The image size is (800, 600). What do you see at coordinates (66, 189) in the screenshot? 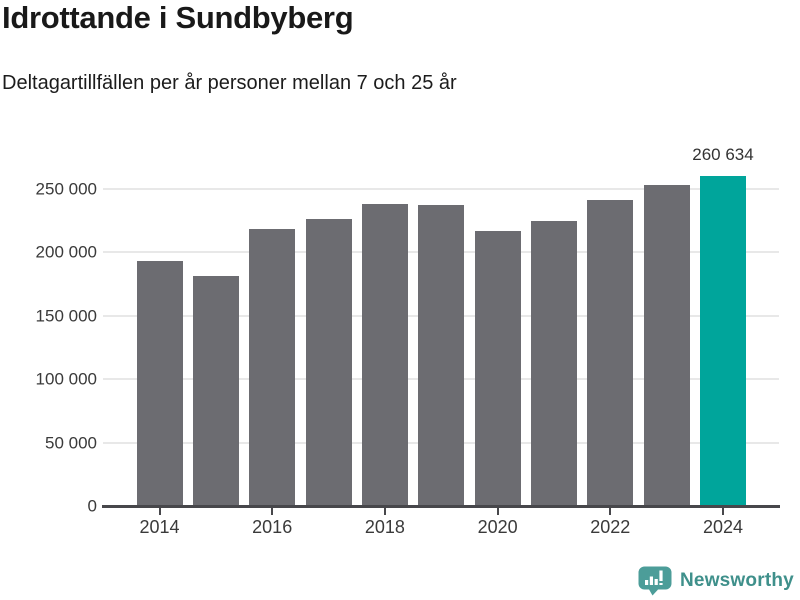
I see `y-axis-tick-label: 250 000` at bounding box center [66, 189].